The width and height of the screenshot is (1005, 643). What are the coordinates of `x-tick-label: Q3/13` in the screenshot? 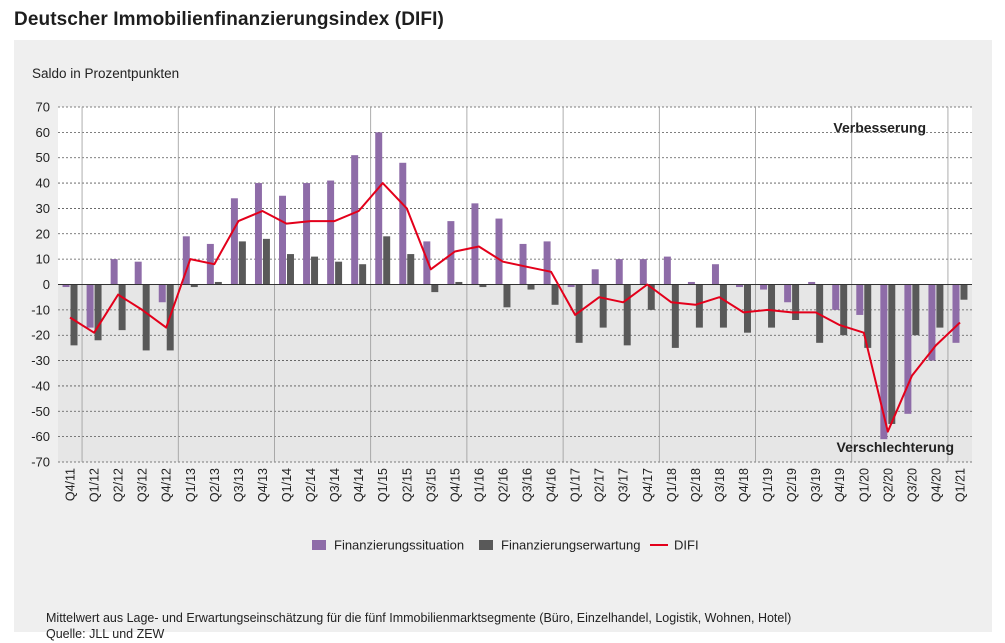 It's located at (239, 485).